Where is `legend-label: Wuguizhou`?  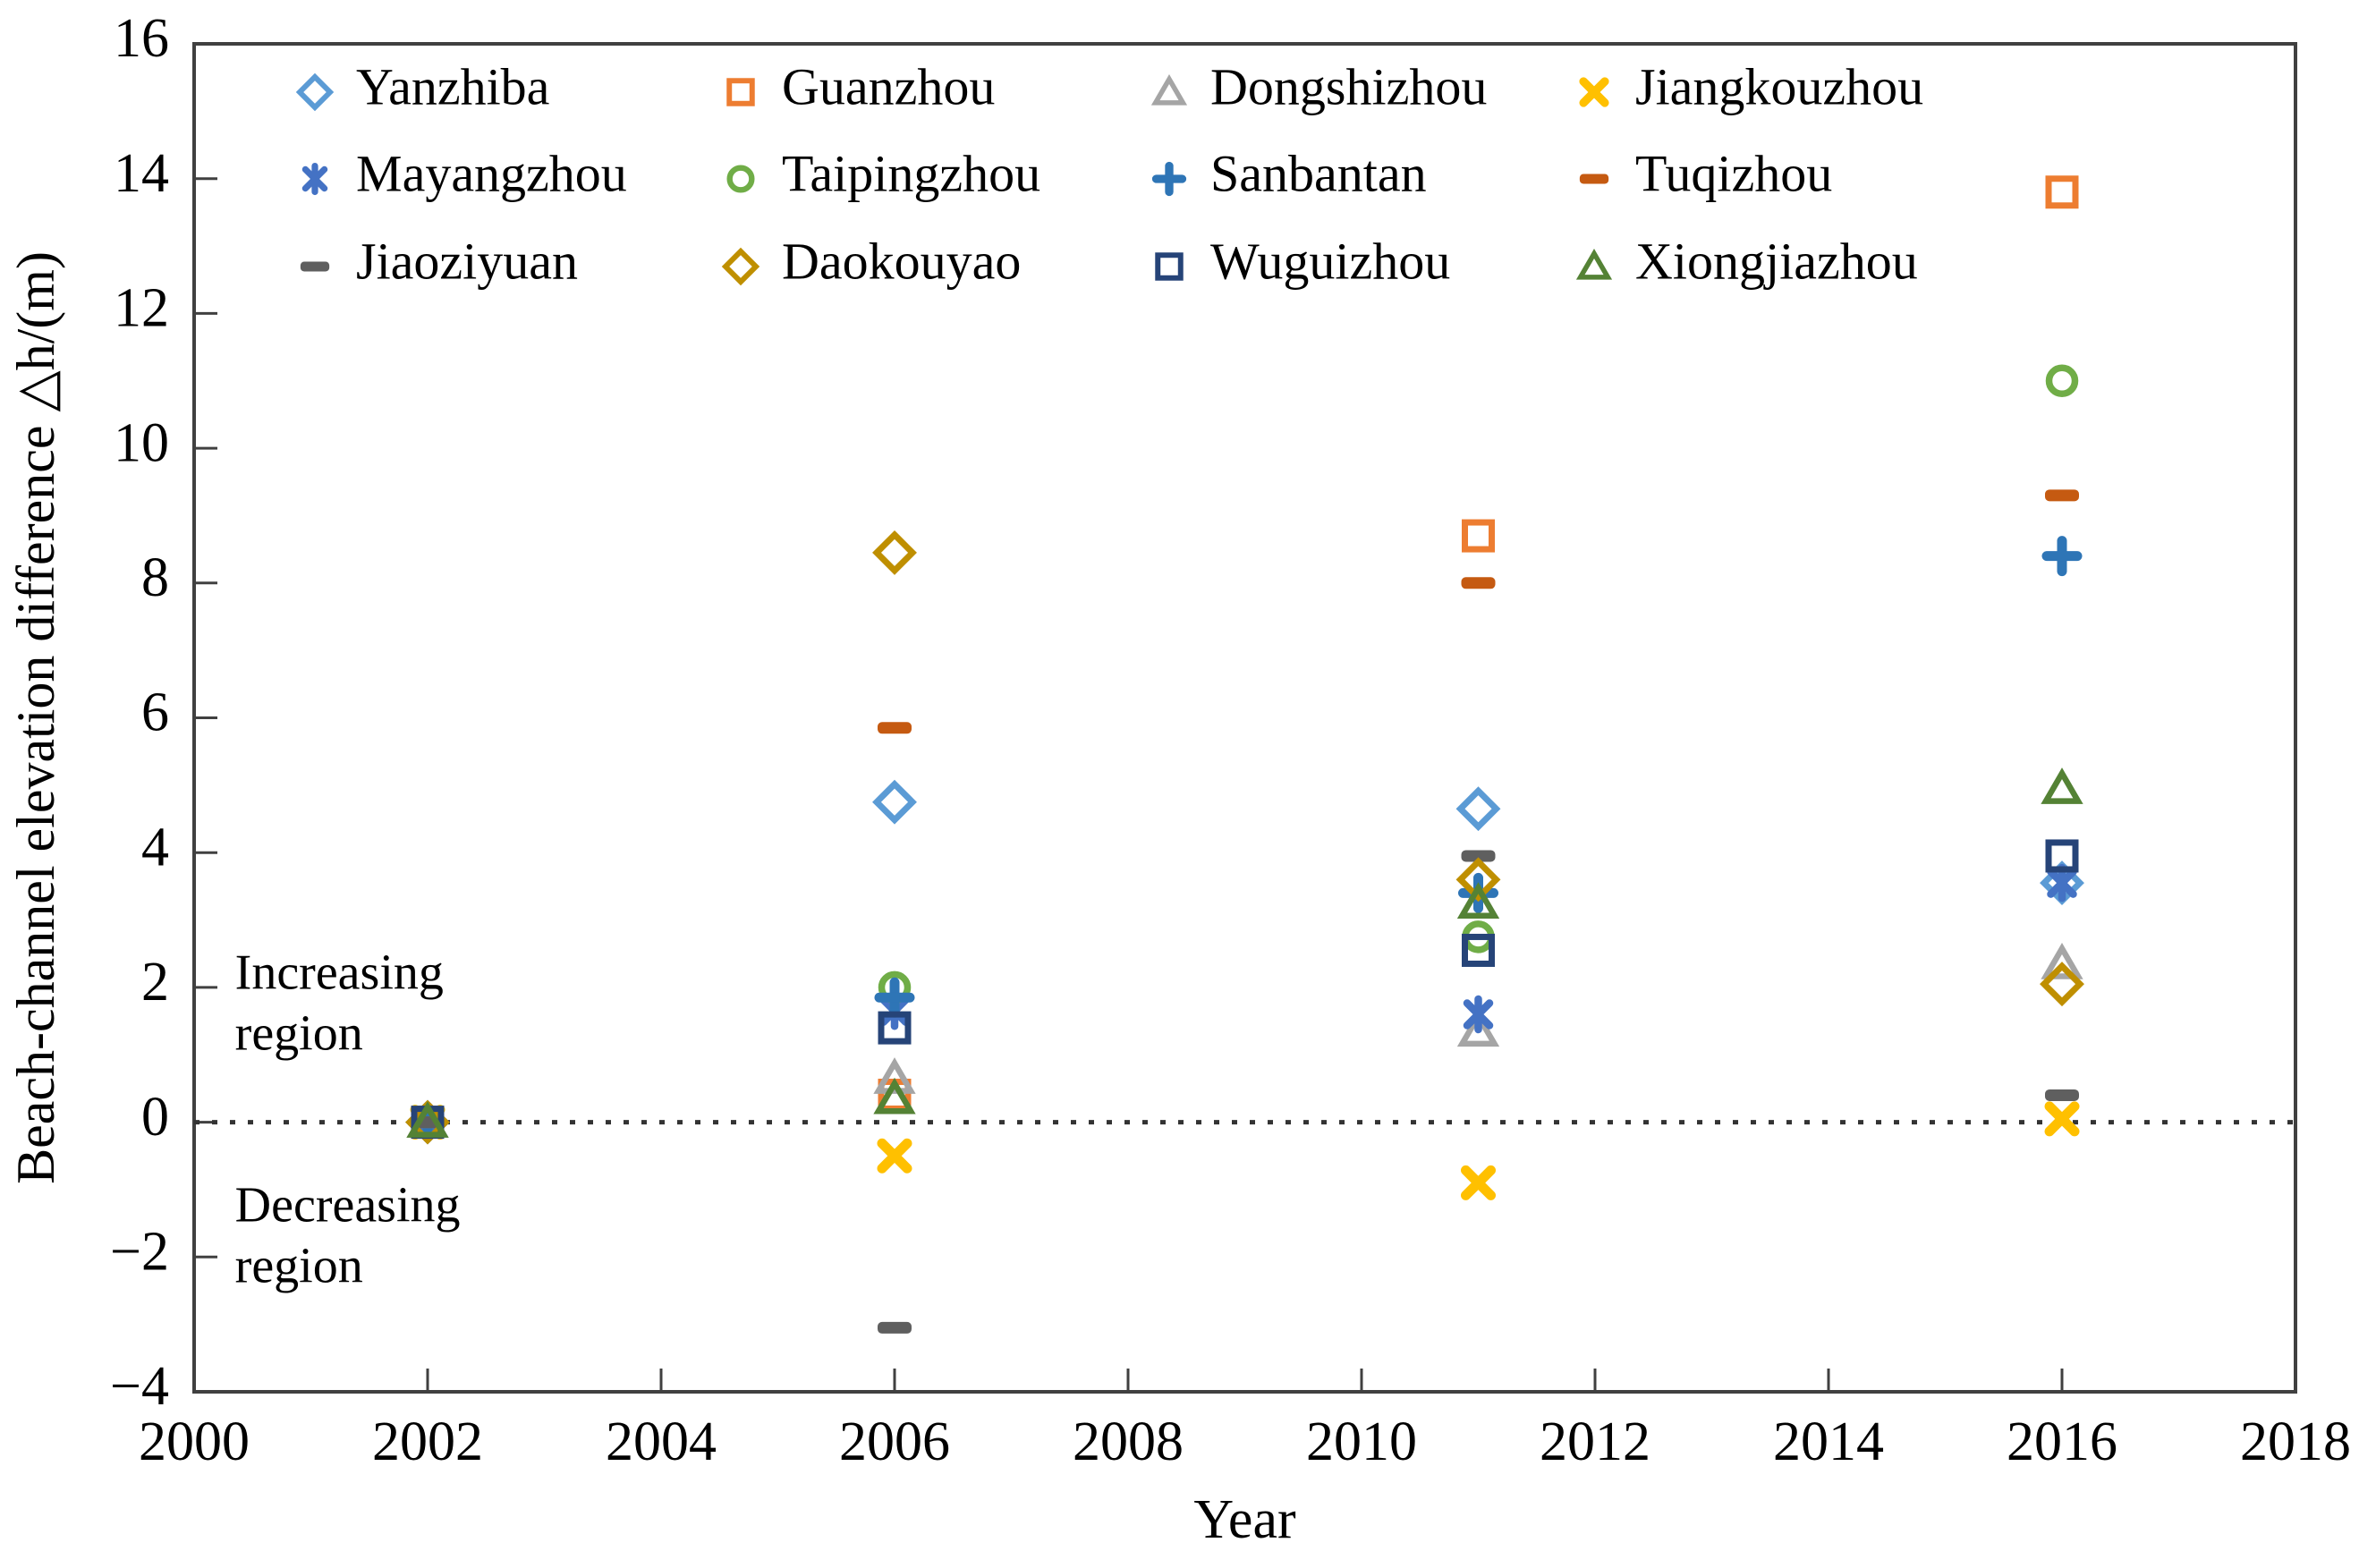
legend-label: Wuguizhou is located at coordinates (1330, 261).